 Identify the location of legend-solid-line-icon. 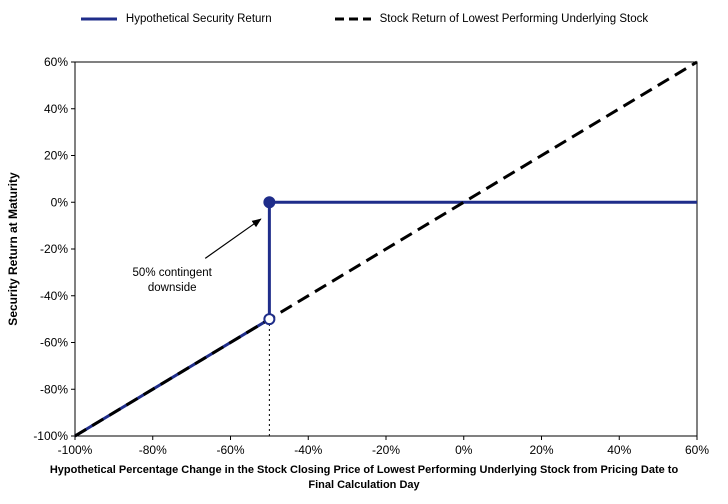
(98, 19).